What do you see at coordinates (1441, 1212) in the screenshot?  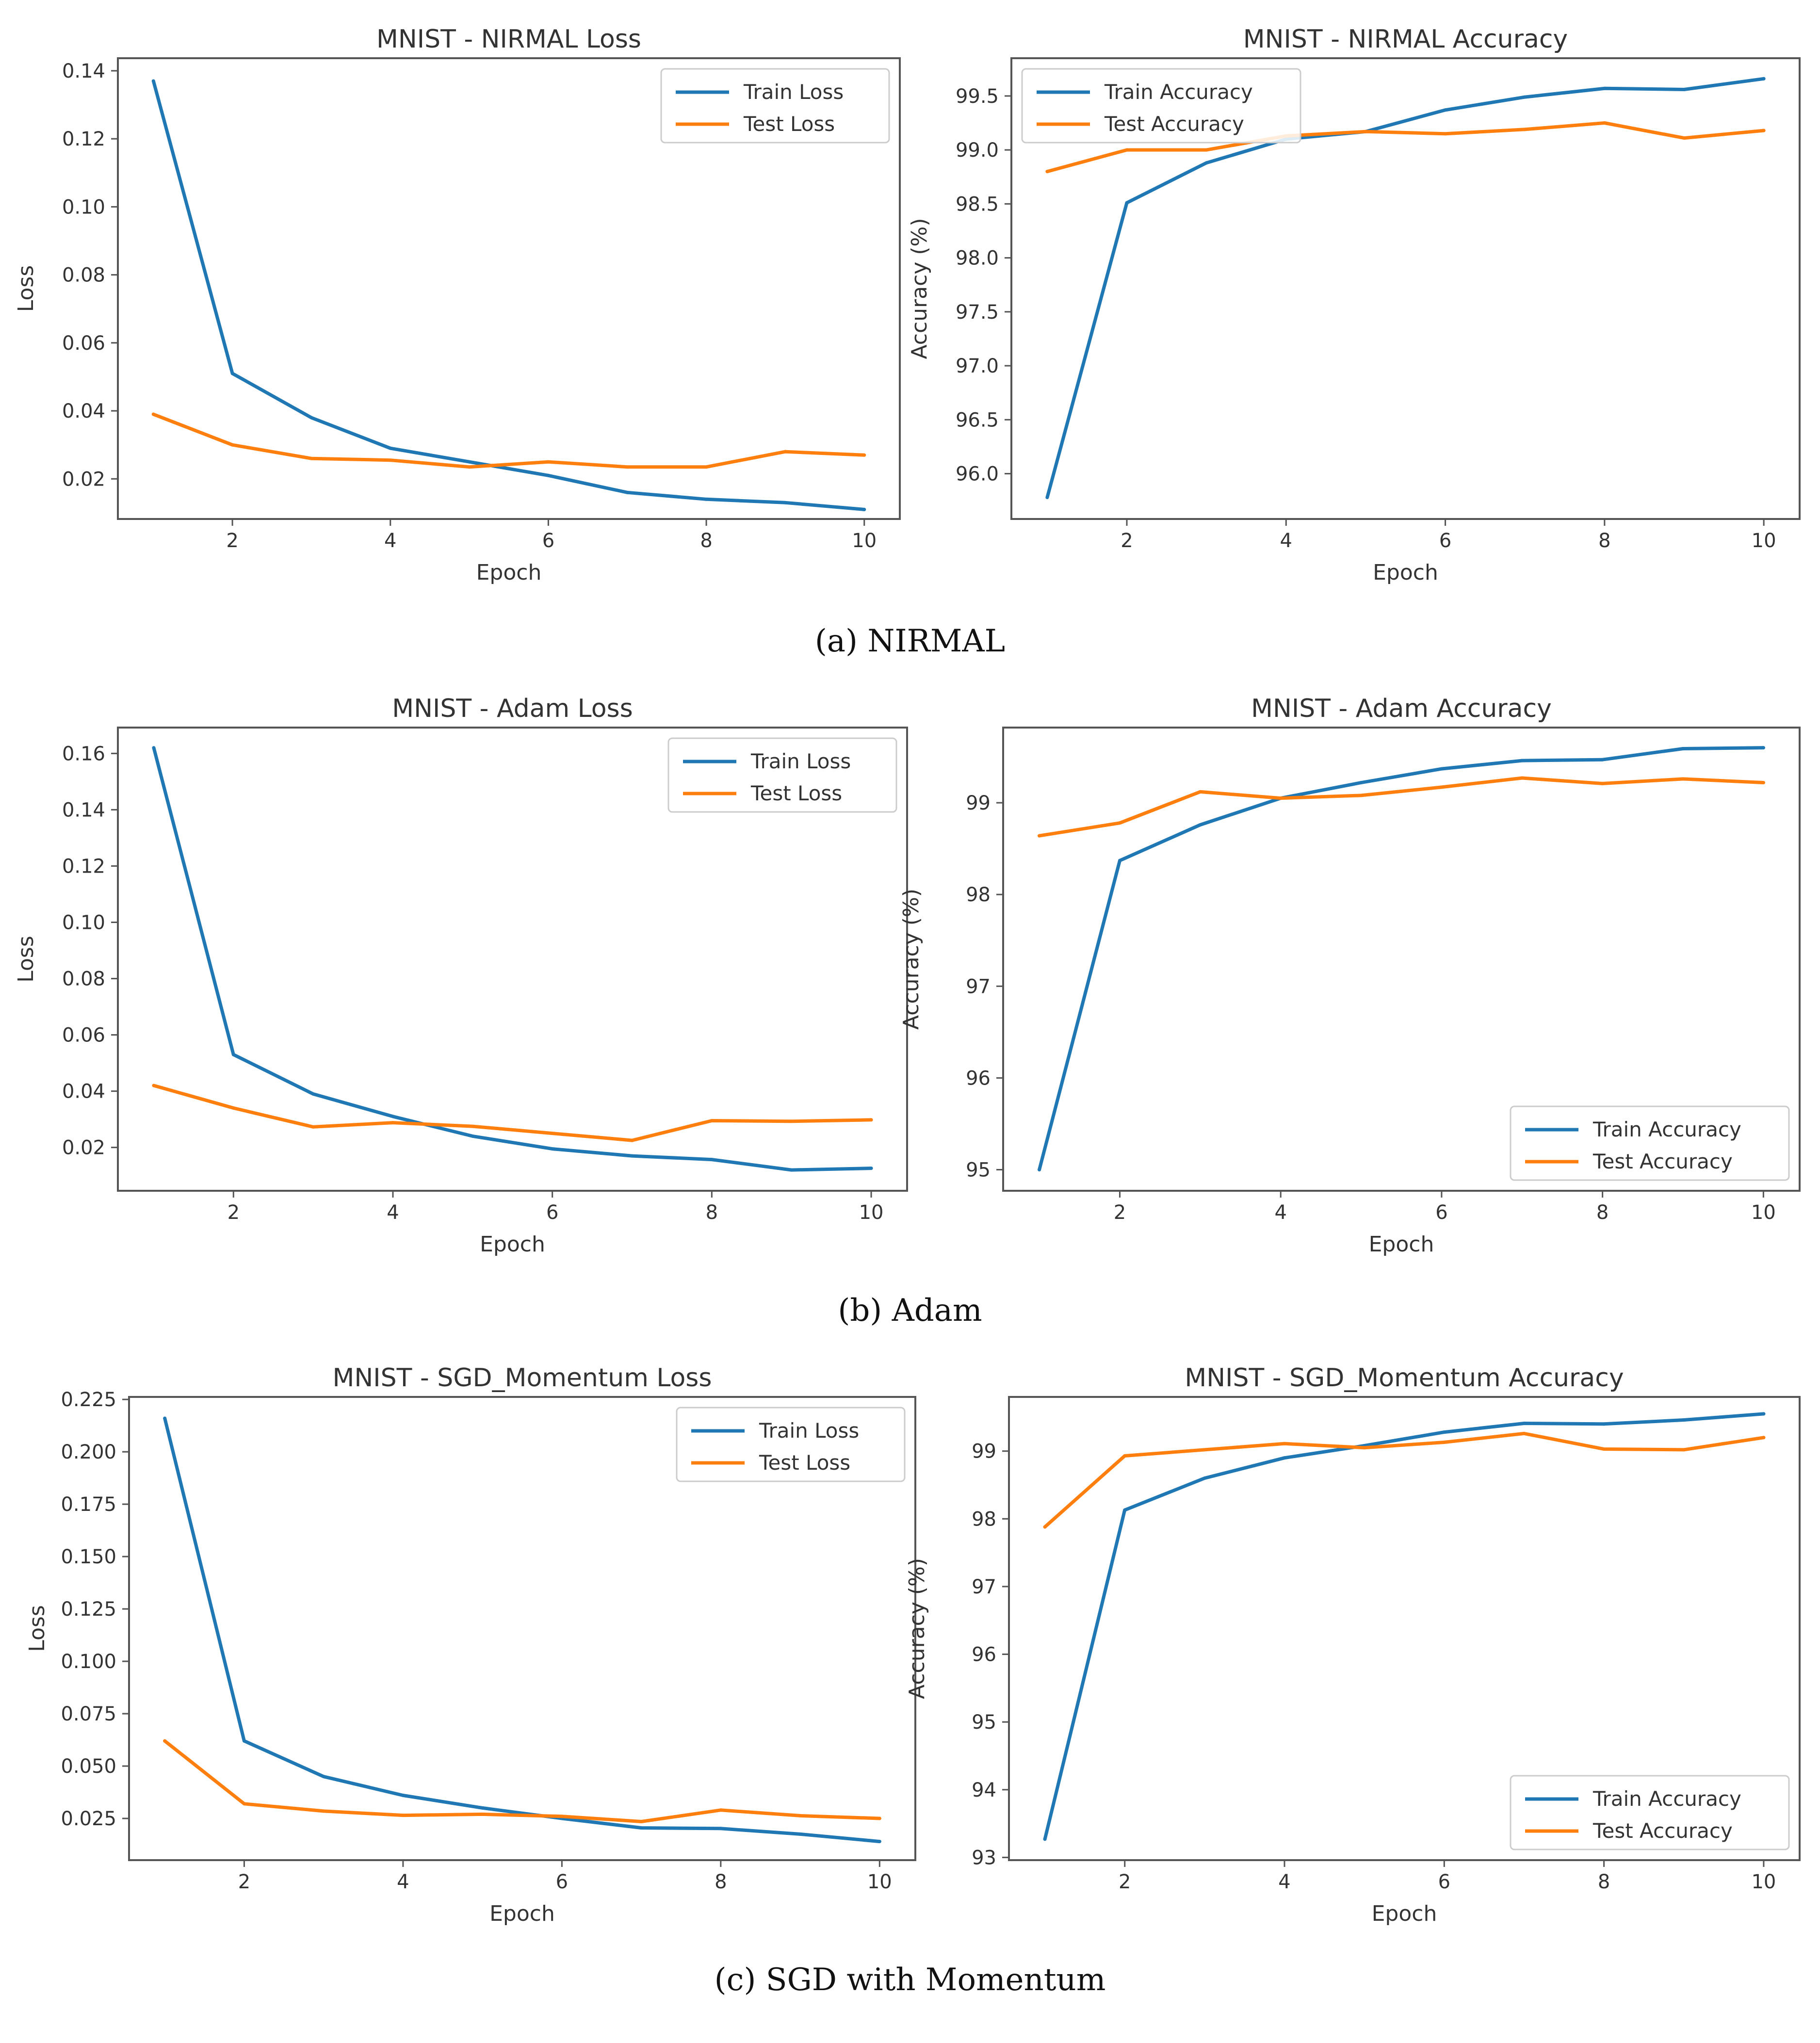 I see `x-tick-label: 6` at bounding box center [1441, 1212].